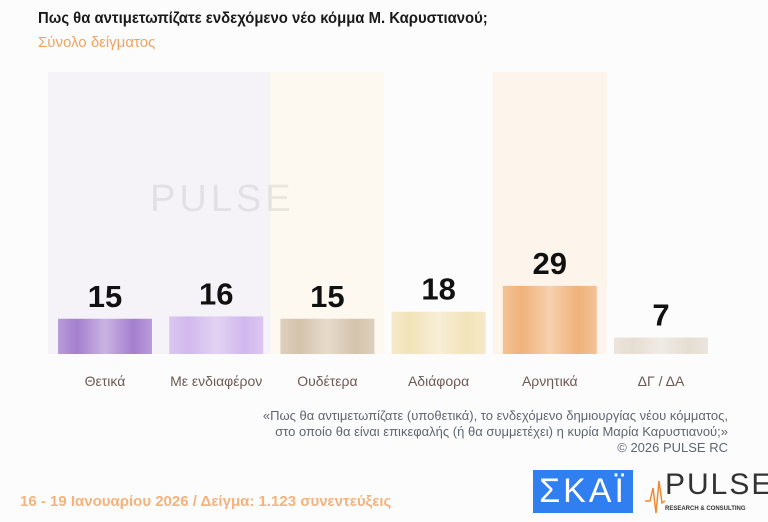  I want to click on chart-subtitle: Σύνολο δείγματος, so click(97, 42).